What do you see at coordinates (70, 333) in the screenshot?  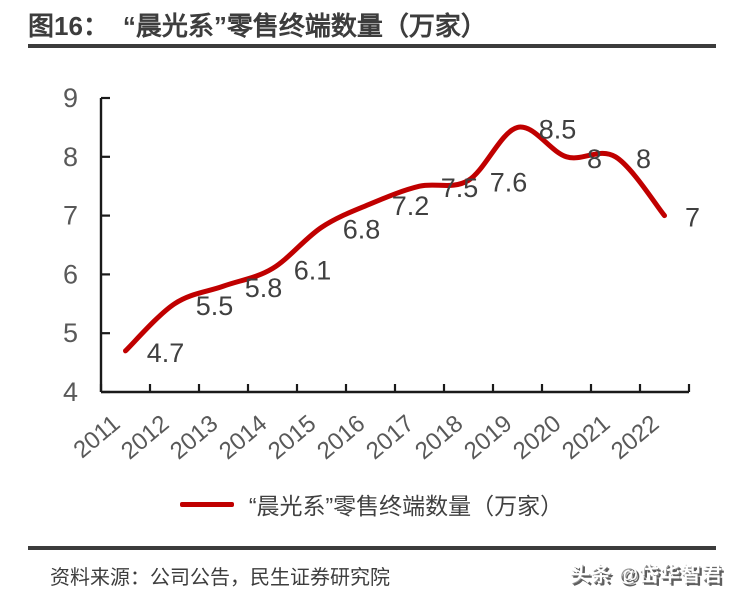 I see `y-axis-tick-label: 5` at bounding box center [70, 333].